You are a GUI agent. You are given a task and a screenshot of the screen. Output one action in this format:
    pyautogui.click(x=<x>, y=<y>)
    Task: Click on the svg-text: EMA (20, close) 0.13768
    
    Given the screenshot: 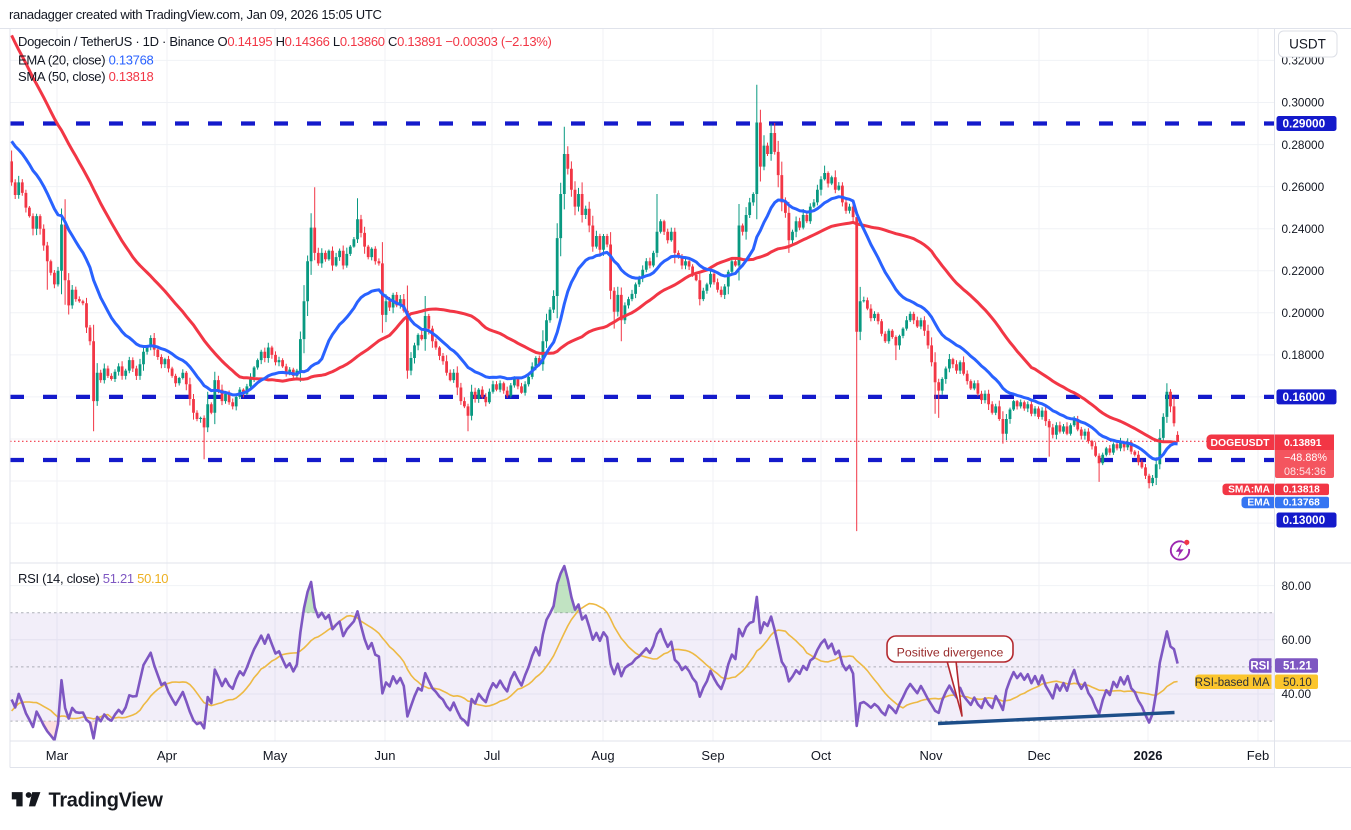 What is the action you would take?
    pyautogui.click(x=86, y=60)
    